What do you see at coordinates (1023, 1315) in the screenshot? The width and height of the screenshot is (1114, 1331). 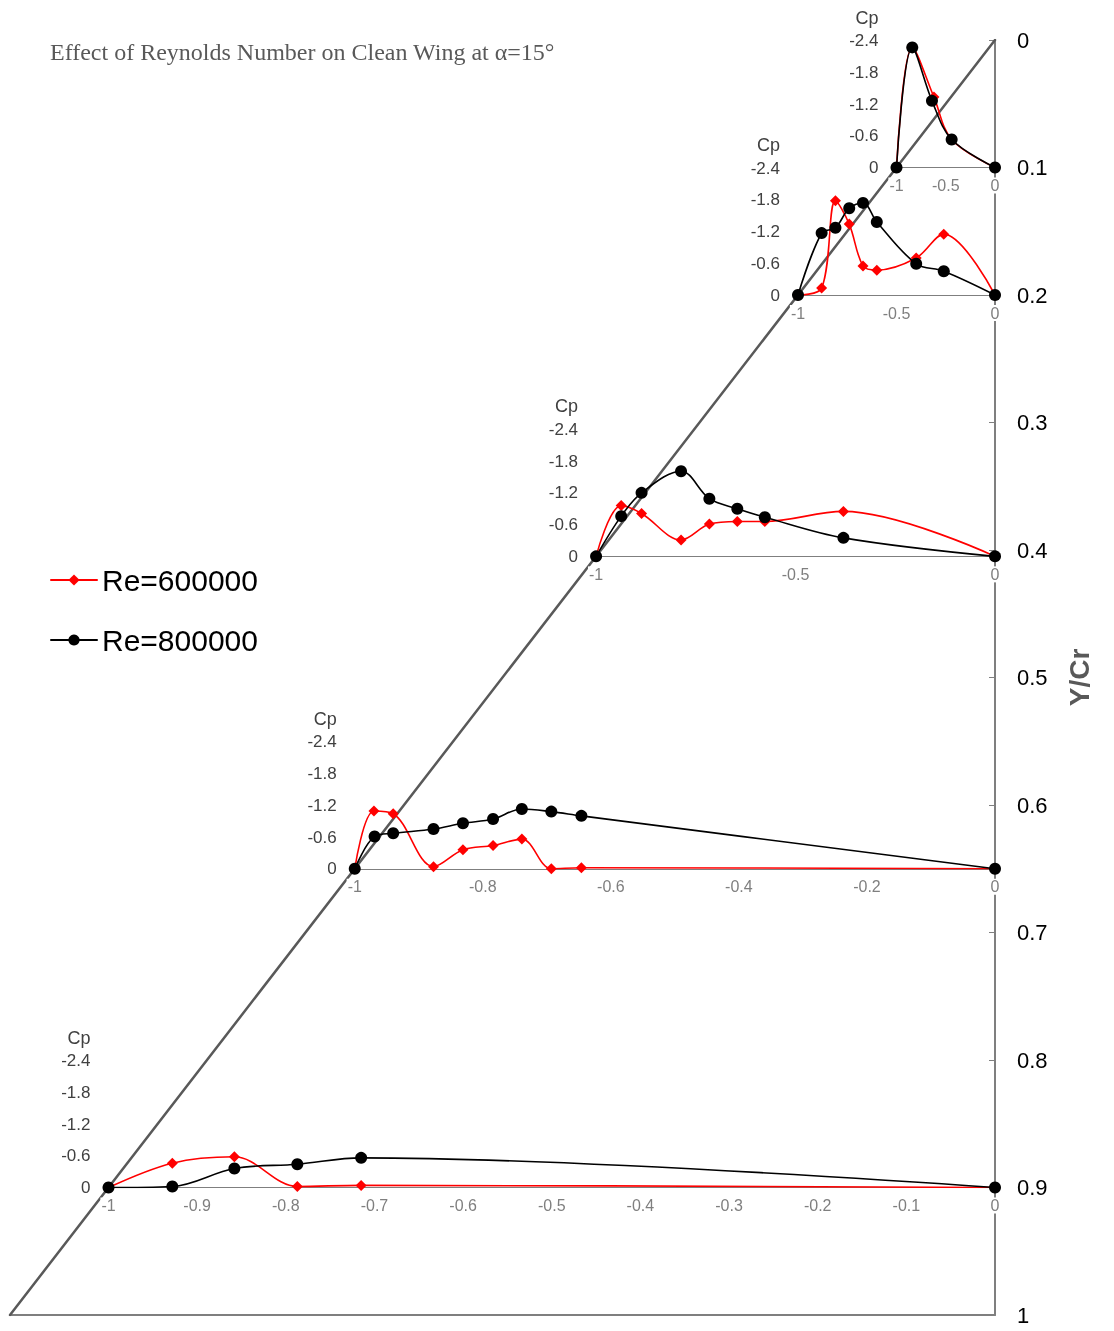 I see `y-tick-label: 1` at bounding box center [1023, 1315].